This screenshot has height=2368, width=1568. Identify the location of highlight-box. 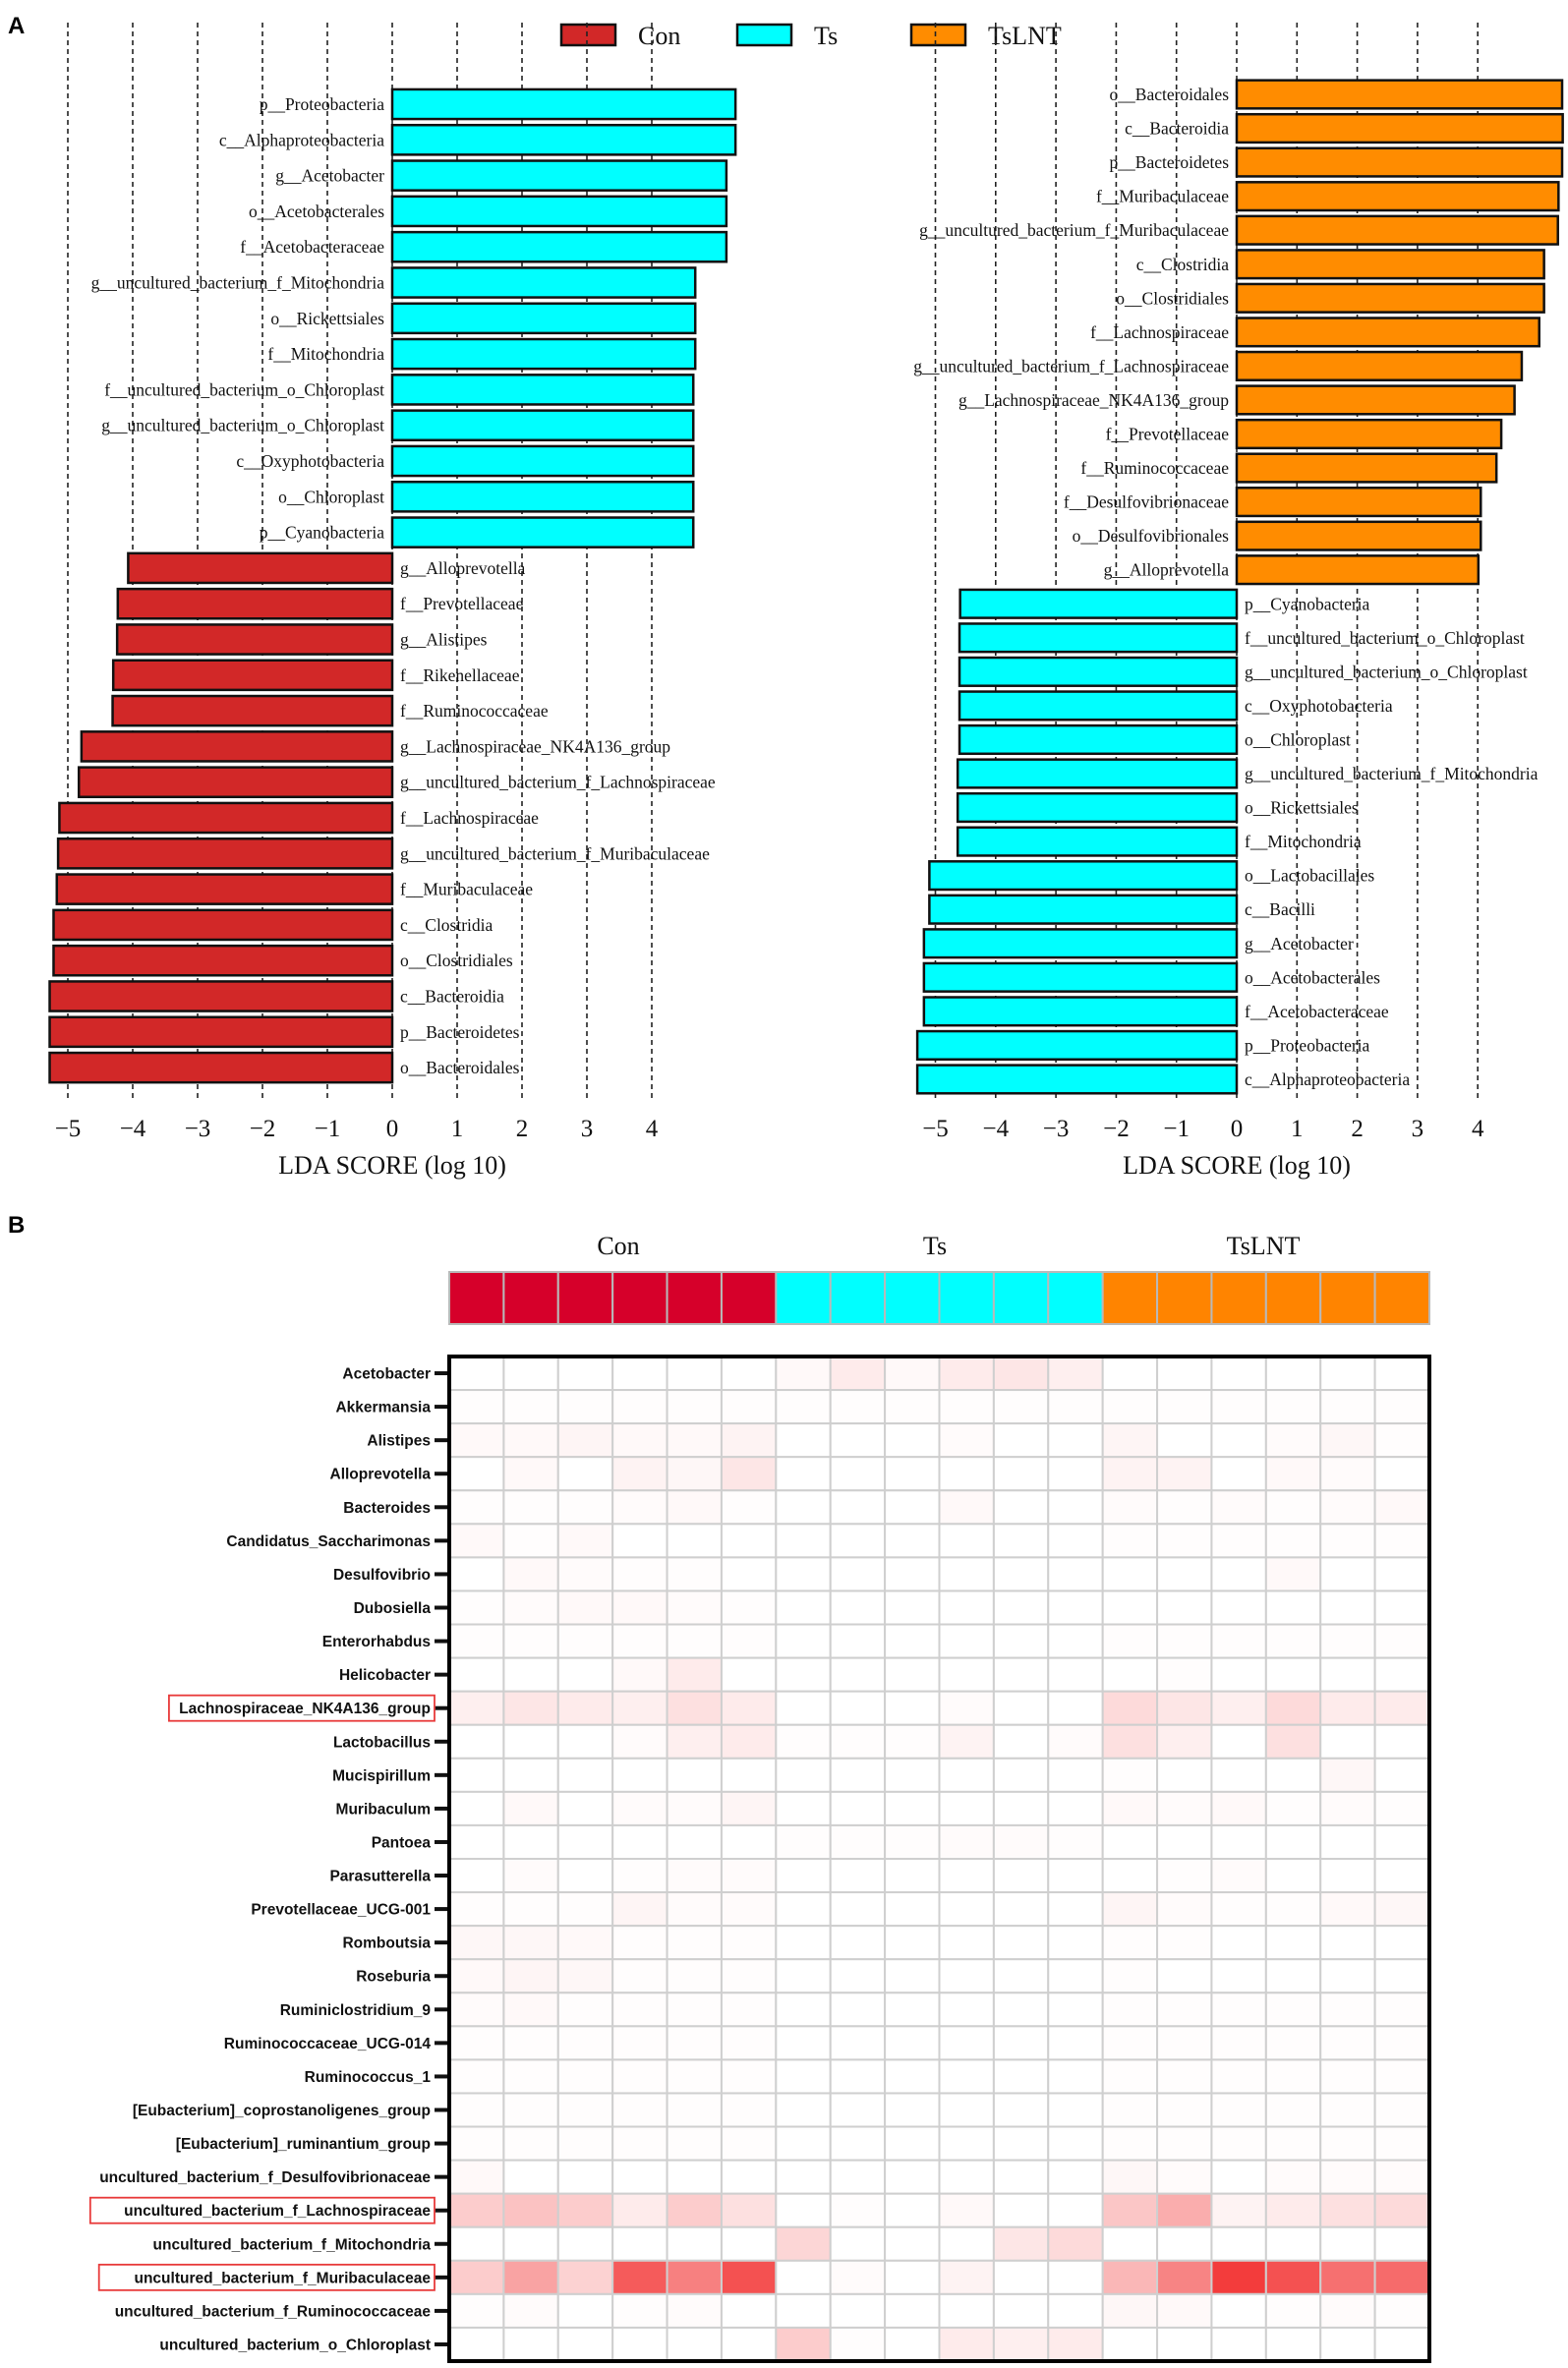
(266, 2277).